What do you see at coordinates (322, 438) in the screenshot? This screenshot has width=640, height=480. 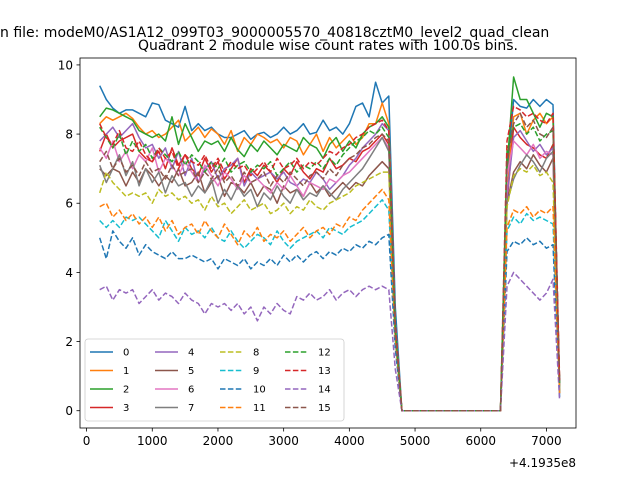 I see `x-axis: 0 1000 2000 3000 4000 5000 6000 7000` at bounding box center [322, 438].